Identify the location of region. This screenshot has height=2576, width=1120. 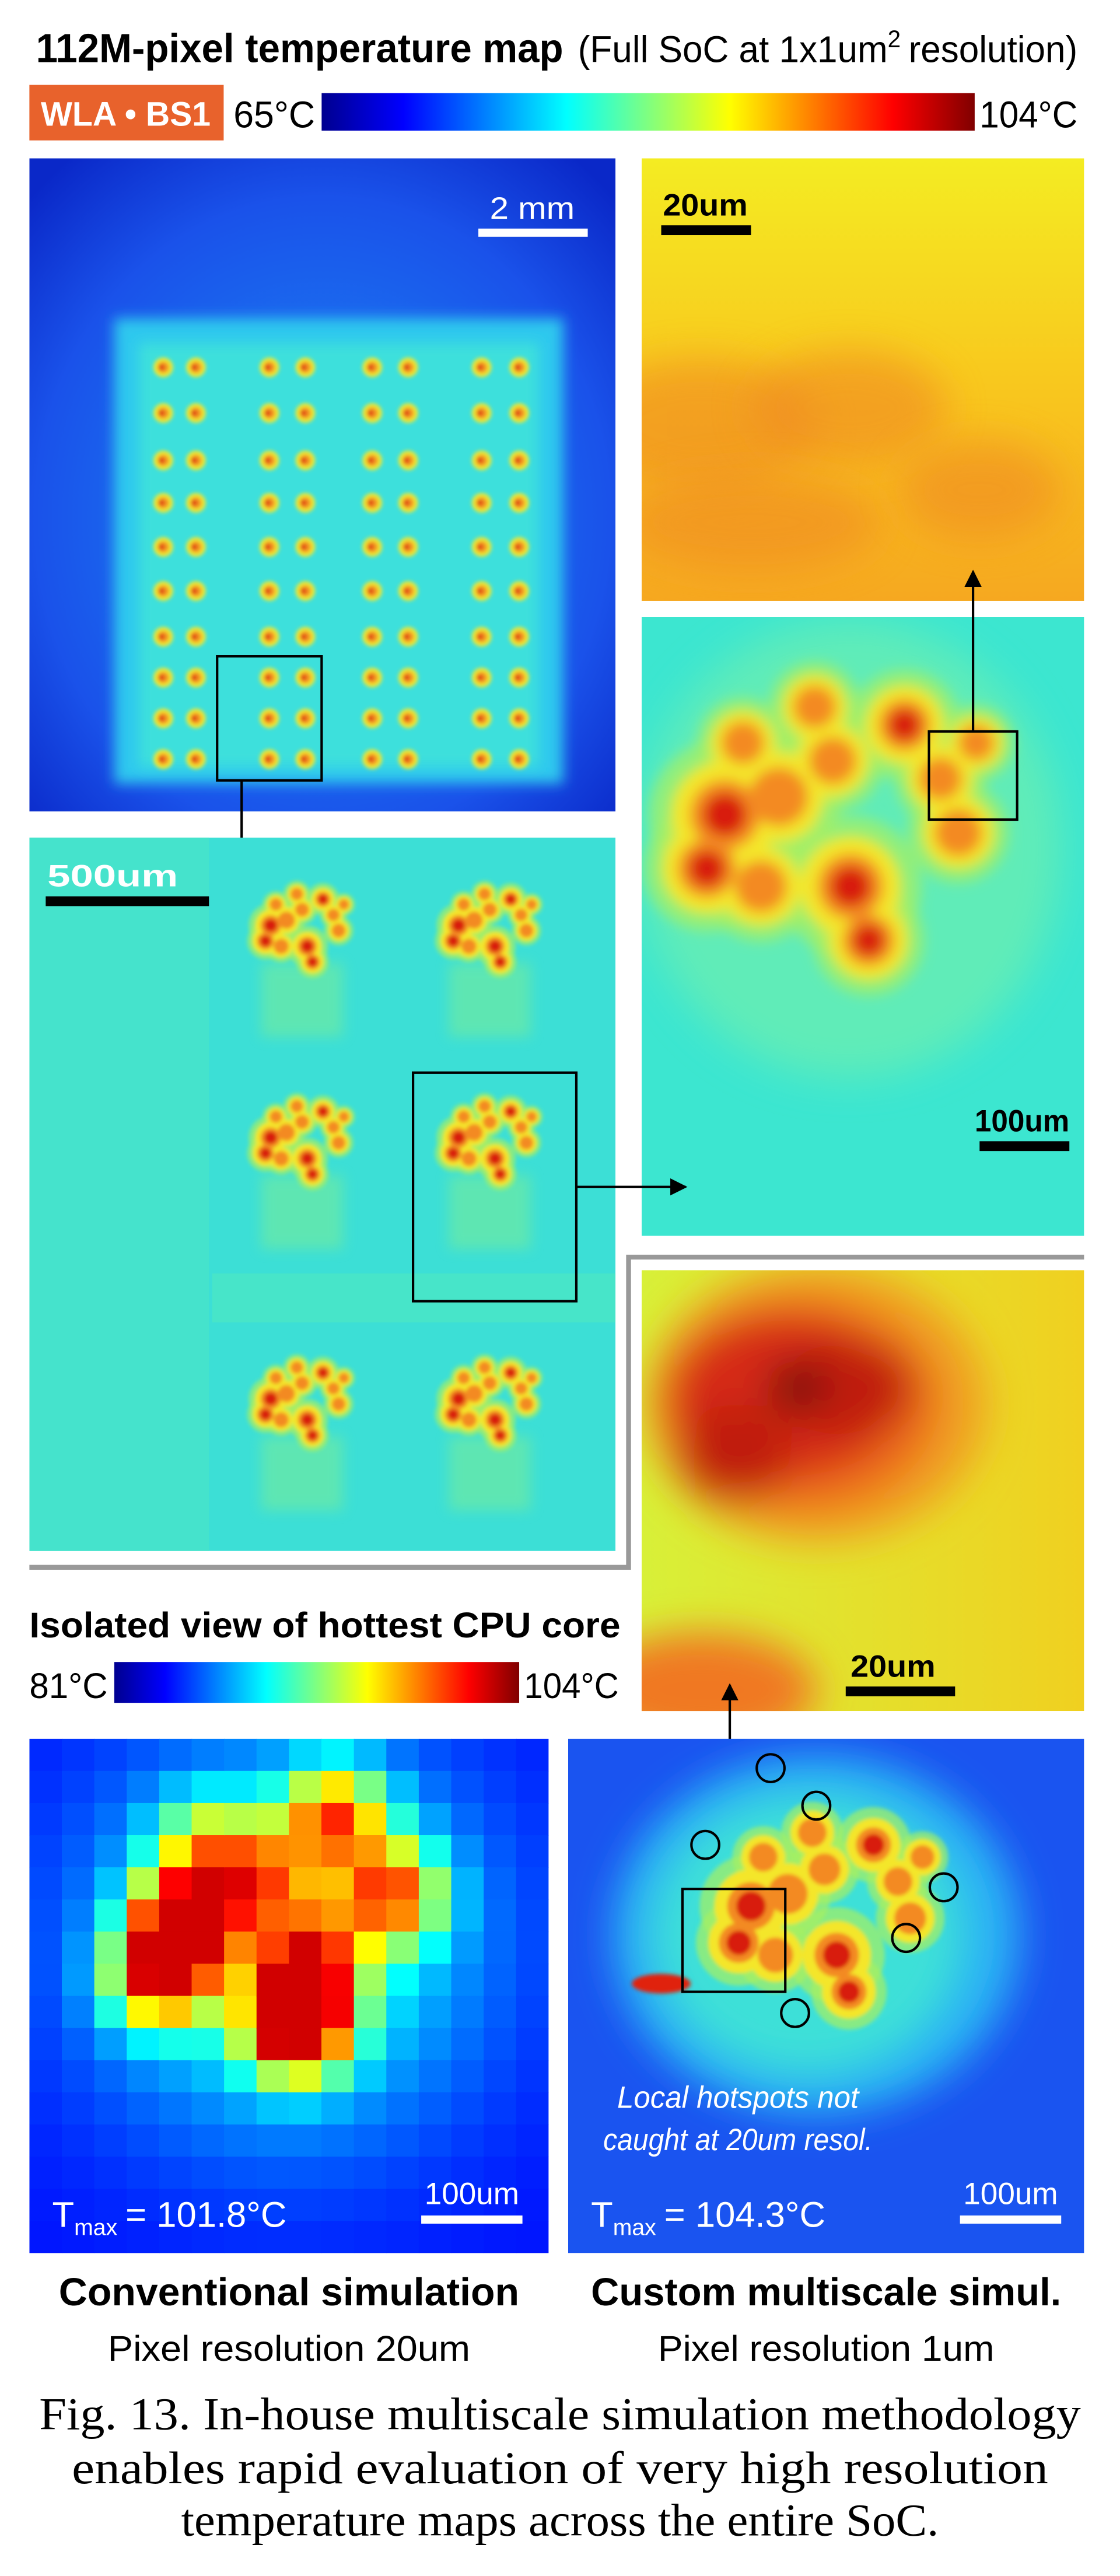
(119, 1194).